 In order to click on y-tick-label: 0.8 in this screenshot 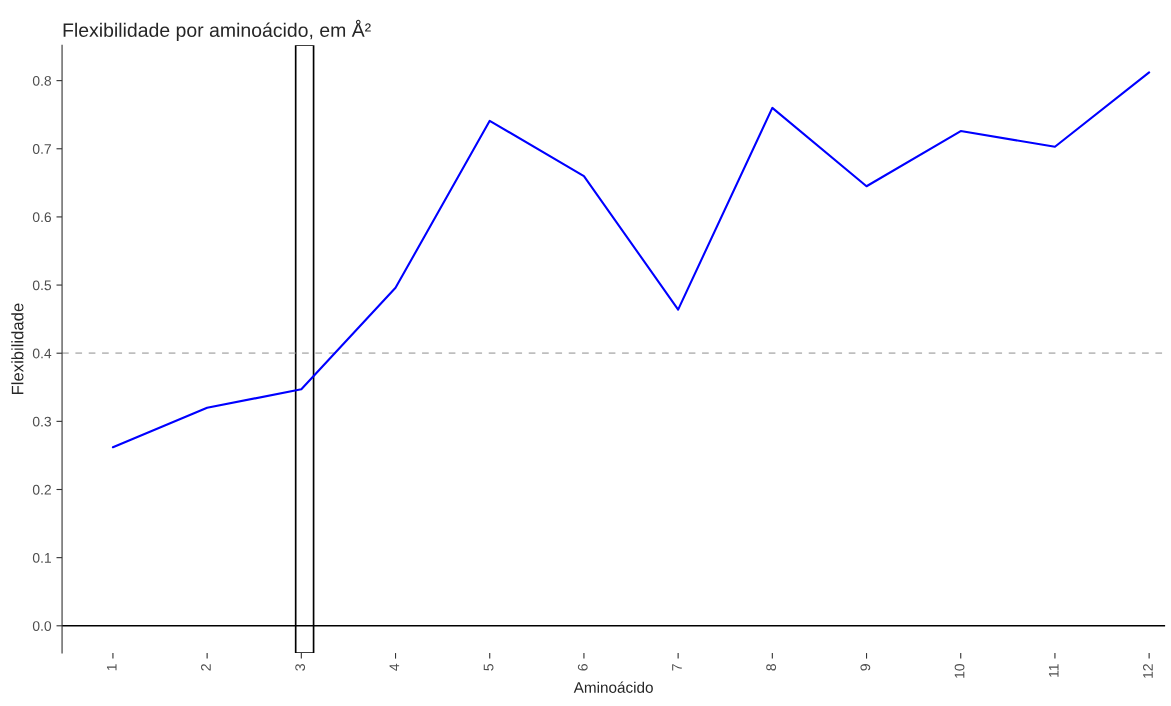, I will do `click(42, 80)`.